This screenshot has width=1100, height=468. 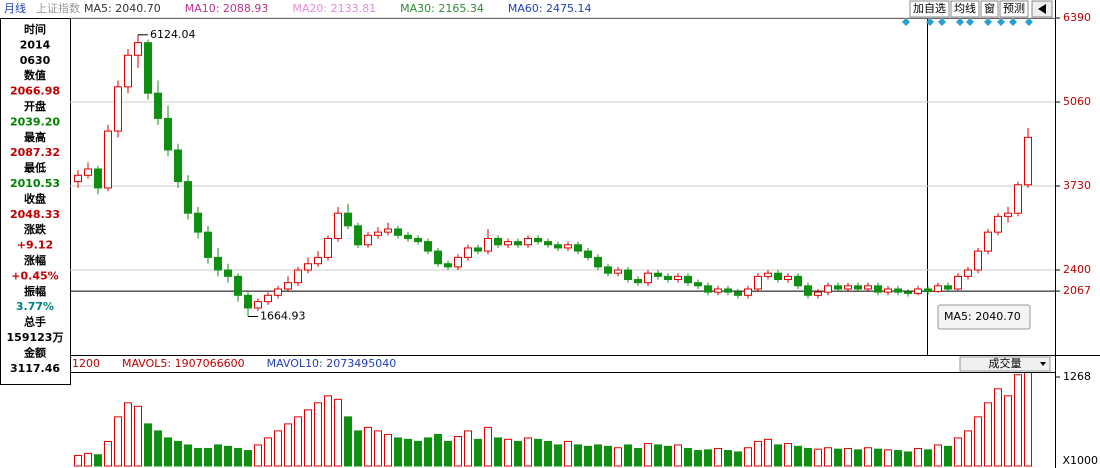 What do you see at coordinates (35, 75) in the screenshot?
I see `sidebar-item: 数值` at bounding box center [35, 75].